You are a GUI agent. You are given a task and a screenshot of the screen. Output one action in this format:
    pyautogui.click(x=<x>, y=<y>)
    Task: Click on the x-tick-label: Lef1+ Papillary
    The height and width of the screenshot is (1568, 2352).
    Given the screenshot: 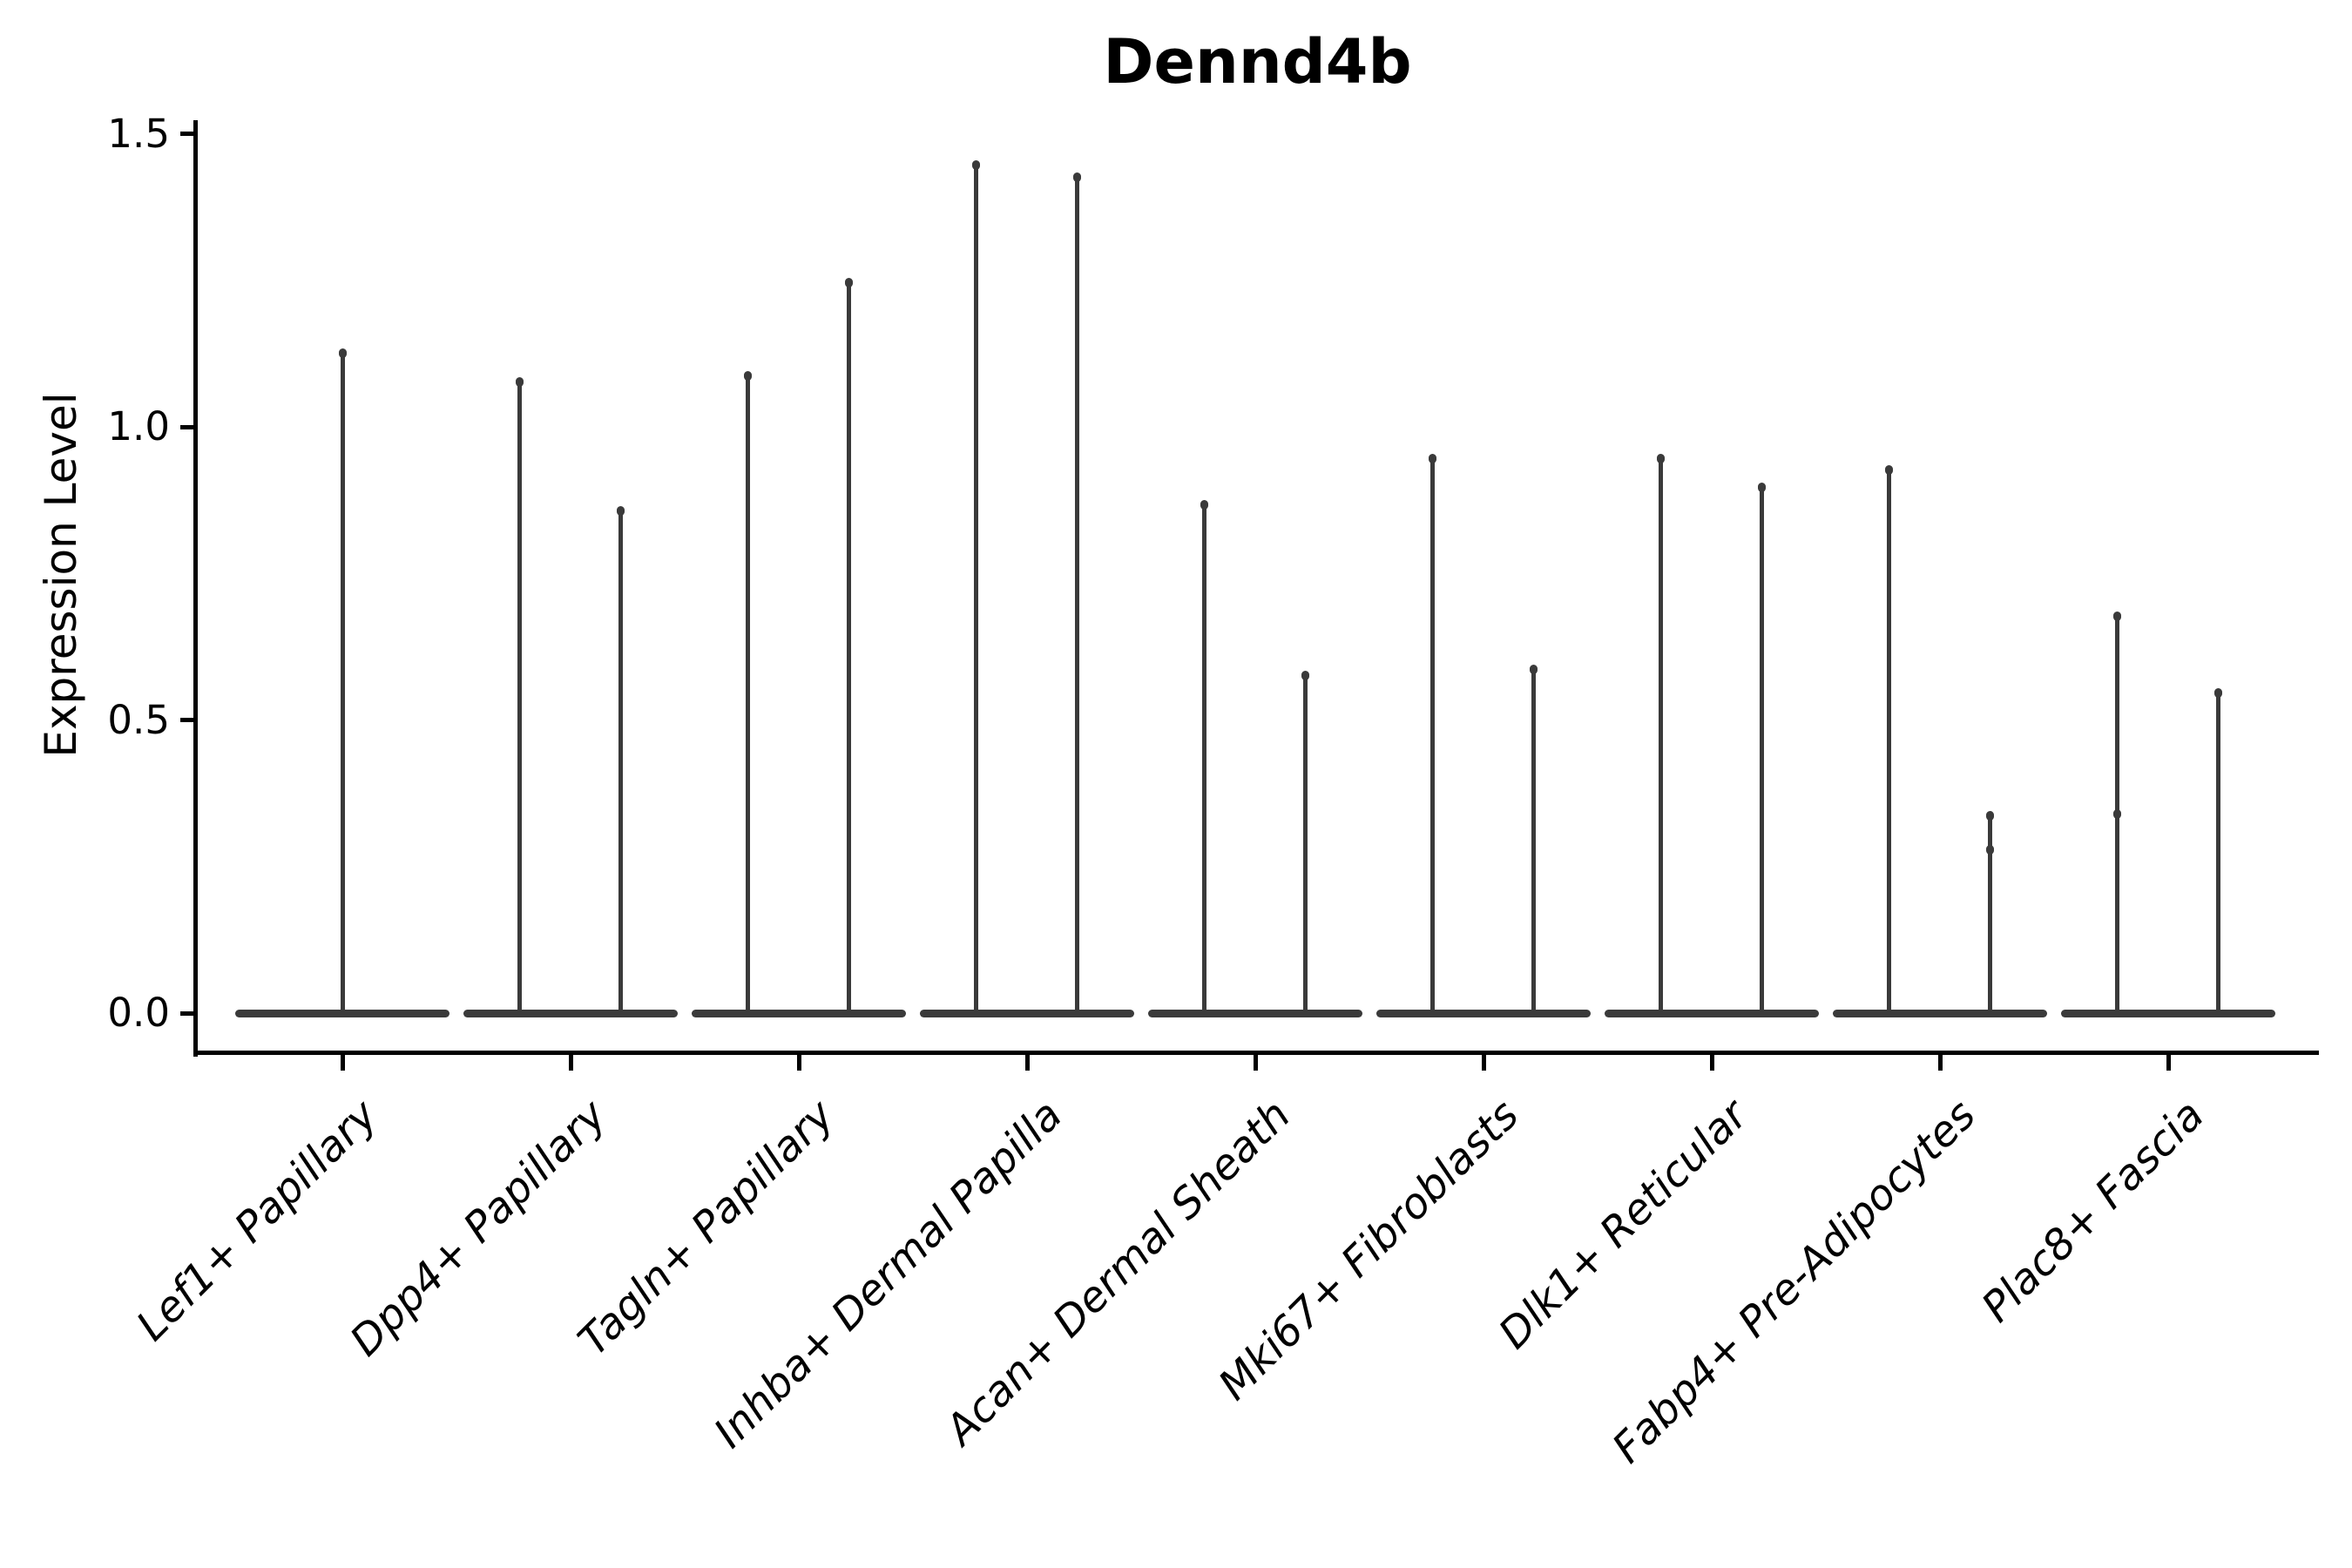 What is the action you would take?
    pyautogui.click(x=257, y=1221)
    